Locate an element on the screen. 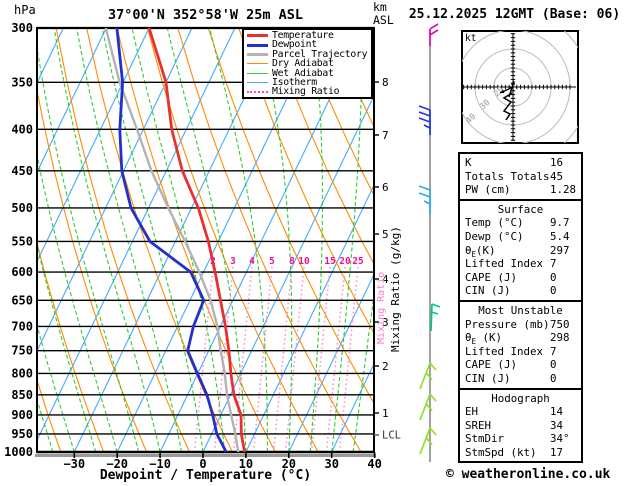 The image size is (629, 486). table-row: θE (K) 298 is located at coordinates (520, 339).